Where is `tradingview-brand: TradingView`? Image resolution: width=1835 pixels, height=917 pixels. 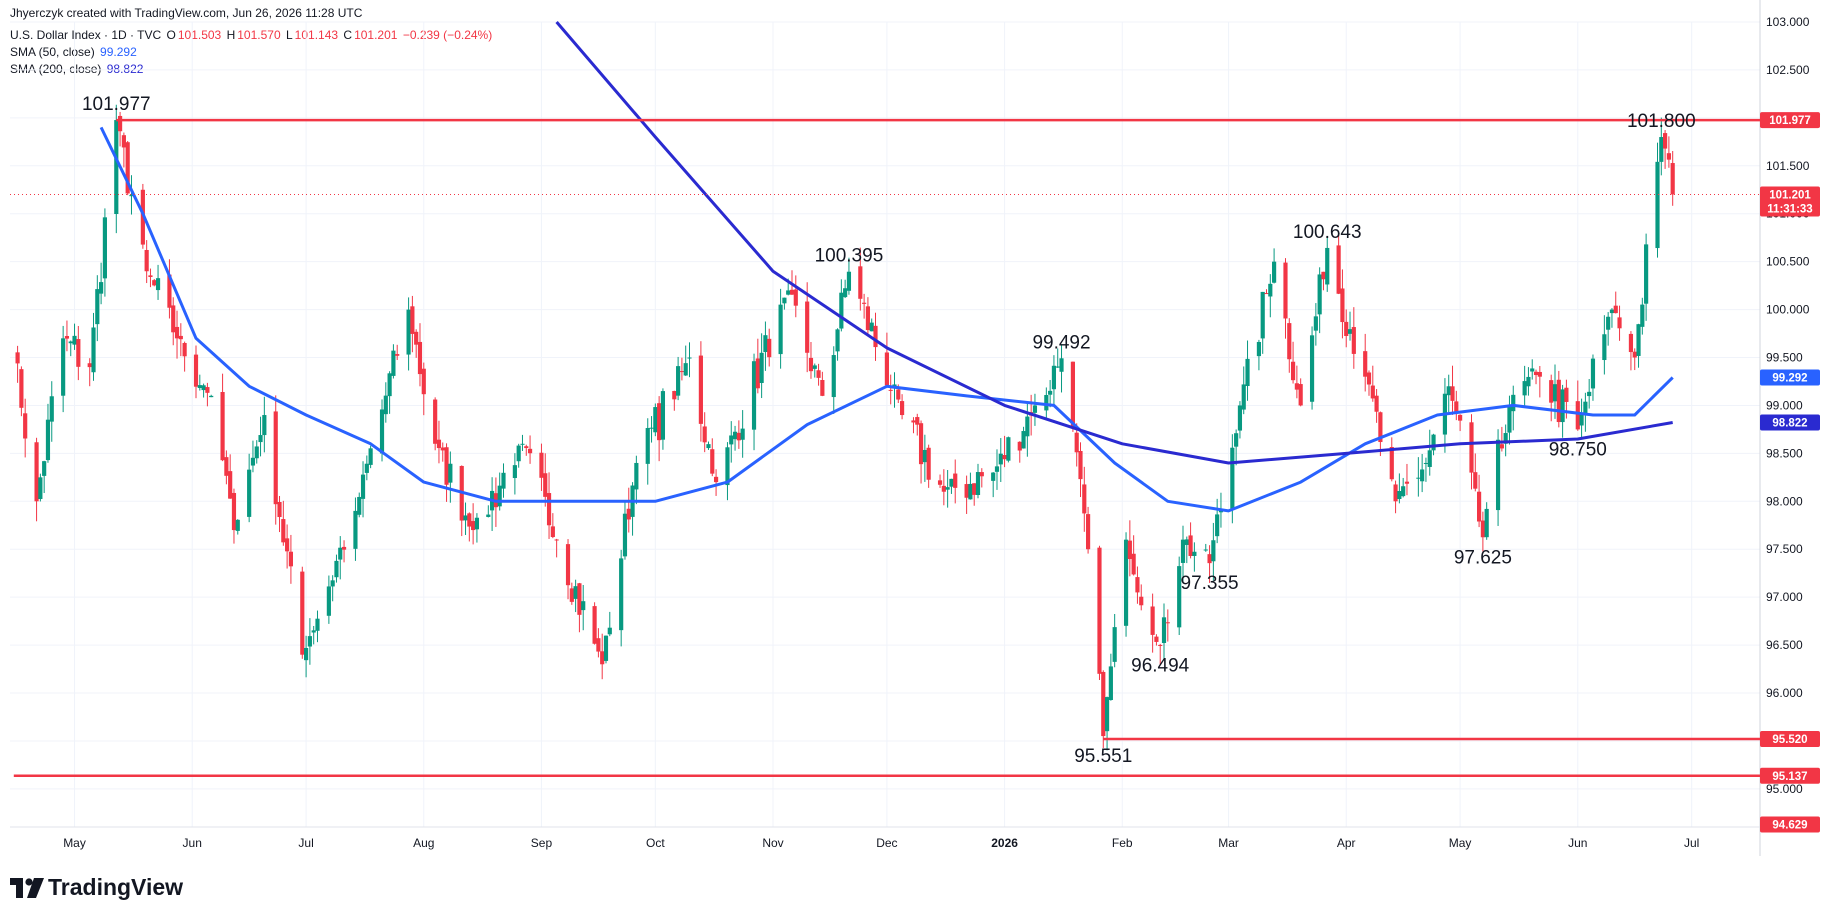 tradingview-brand: TradingView is located at coordinates (96, 887).